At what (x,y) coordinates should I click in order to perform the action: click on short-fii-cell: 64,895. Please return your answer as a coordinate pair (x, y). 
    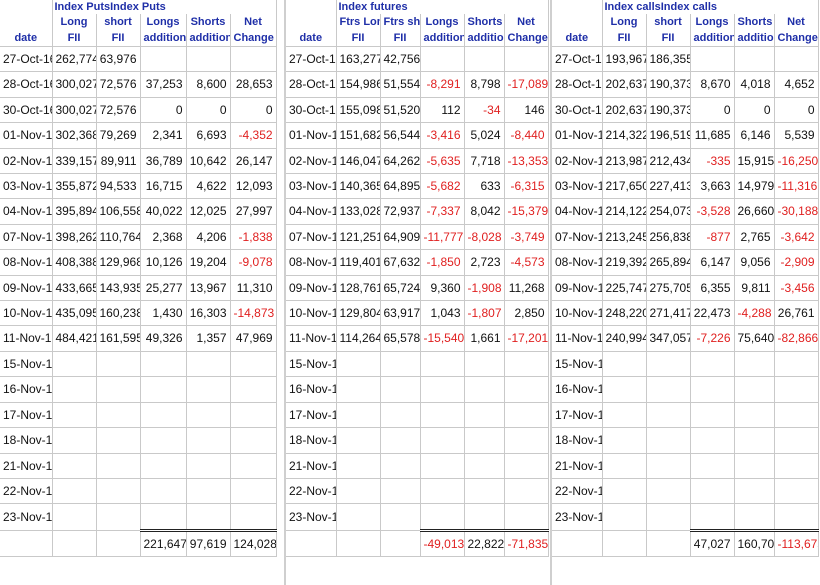
    Looking at the image, I should click on (400, 186).